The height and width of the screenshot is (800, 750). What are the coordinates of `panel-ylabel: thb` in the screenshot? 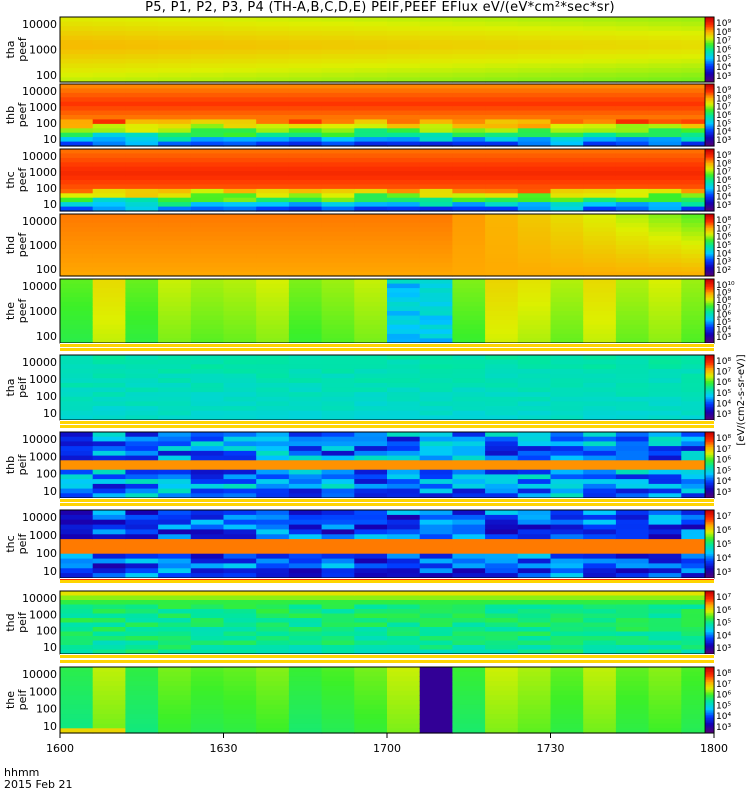 It's located at (10, 465).